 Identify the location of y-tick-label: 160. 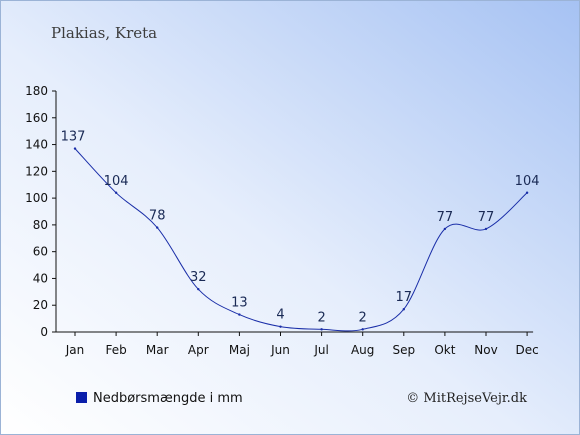
(36, 118).